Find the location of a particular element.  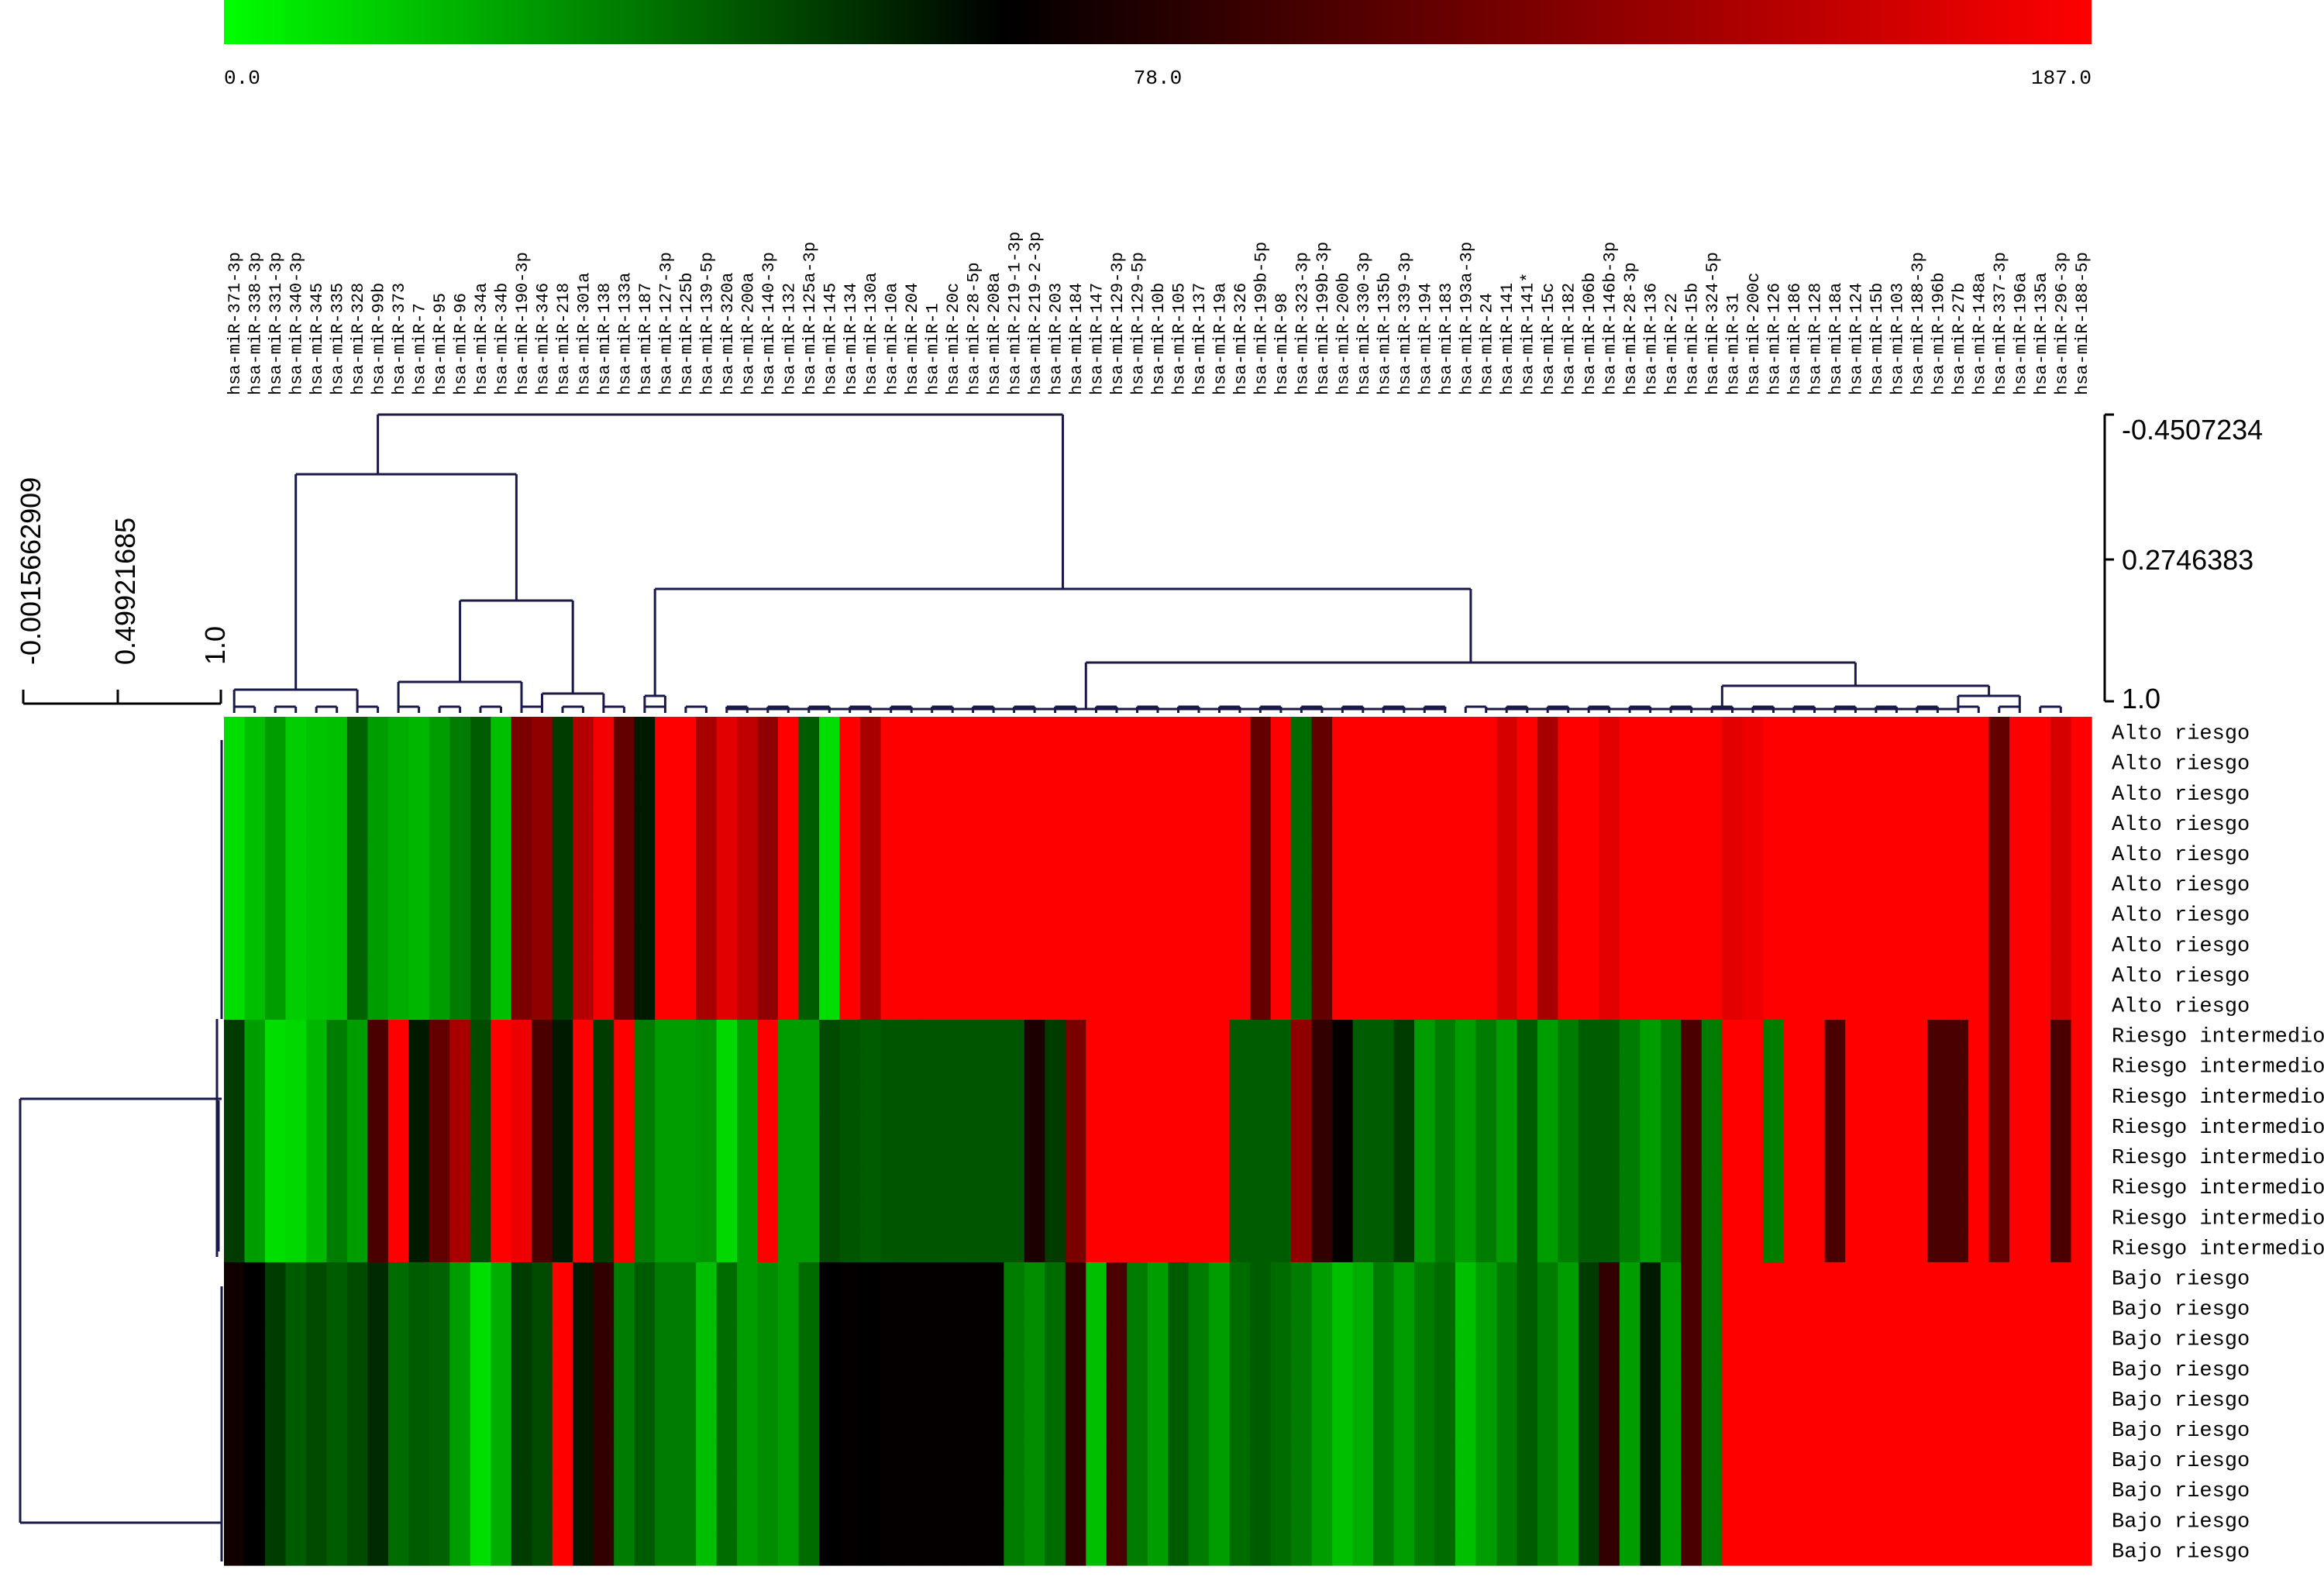

column-label: hsa-miR-296-3p is located at coordinates (2061, 323).